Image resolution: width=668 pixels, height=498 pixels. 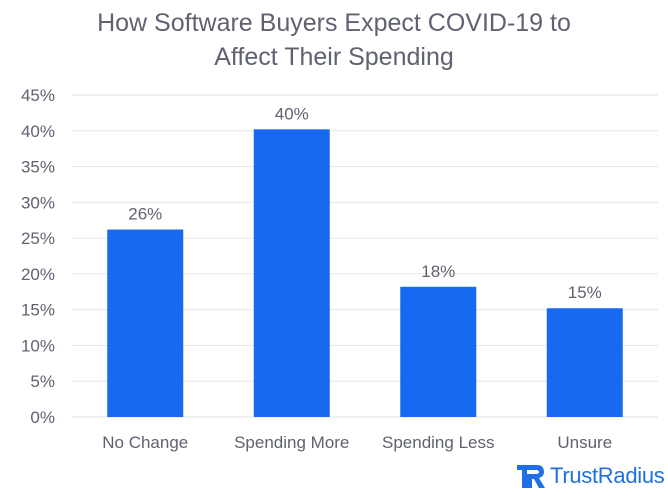 I want to click on y-axis-tick-labels: 0% 5% 10% 15% 20% 25% 30% 35% 40% 45%, so click(x=38, y=256).